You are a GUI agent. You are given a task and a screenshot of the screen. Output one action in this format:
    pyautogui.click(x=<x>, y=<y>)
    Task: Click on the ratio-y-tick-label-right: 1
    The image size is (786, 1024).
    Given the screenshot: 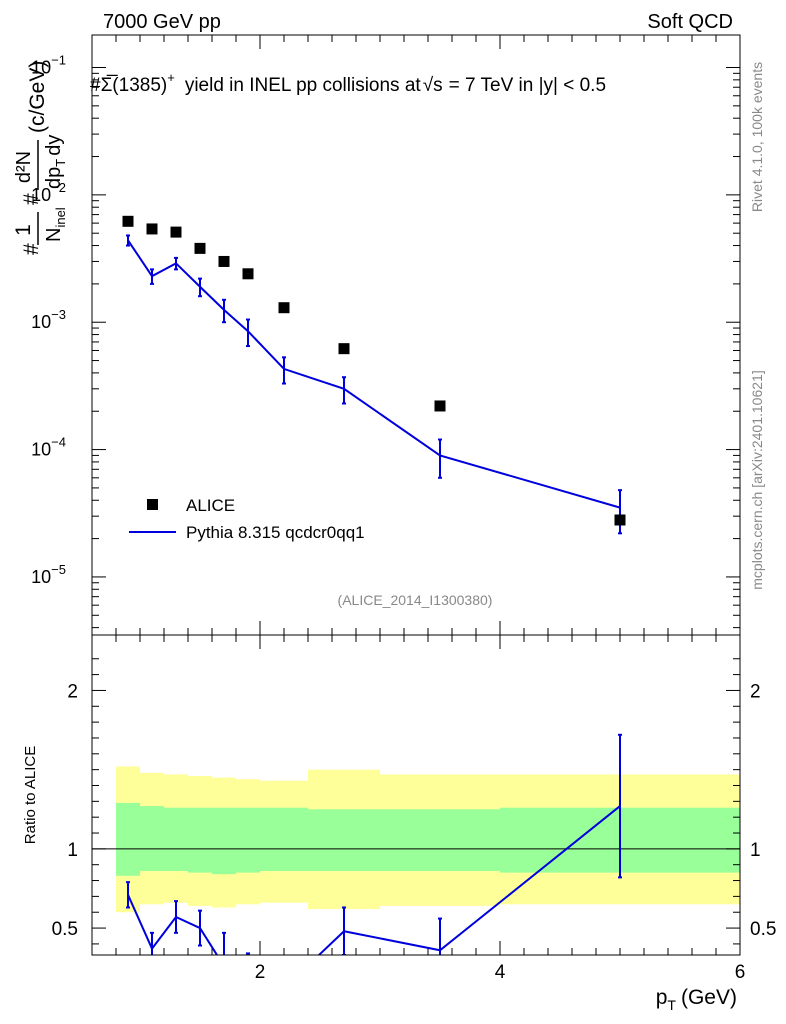 What is the action you would take?
    pyautogui.click(x=755, y=850)
    